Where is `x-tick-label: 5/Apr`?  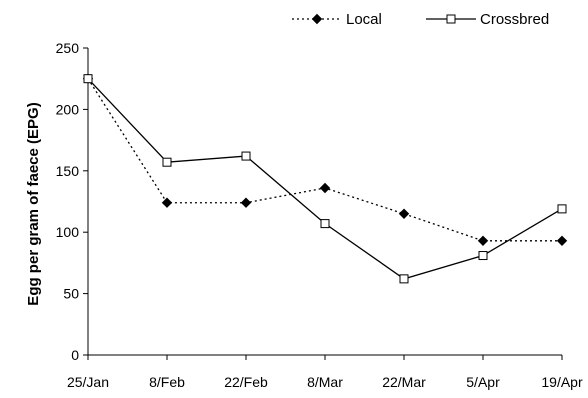
x-tick-label: 5/Apr is located at coordinates (483, 382).